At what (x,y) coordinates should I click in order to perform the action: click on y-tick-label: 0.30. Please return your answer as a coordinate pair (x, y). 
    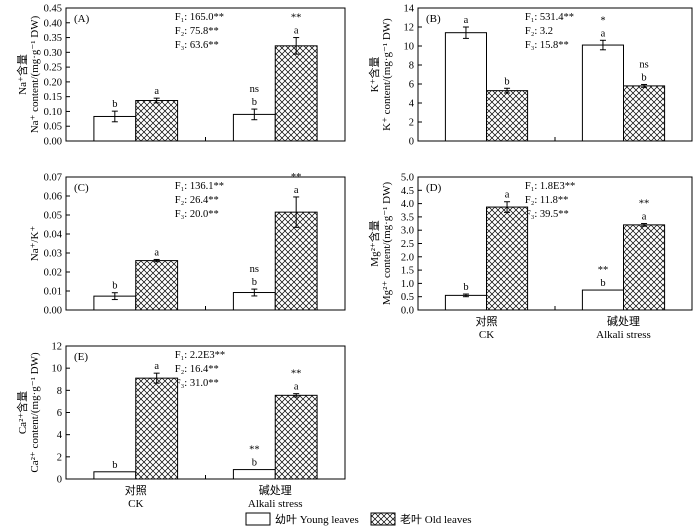
    Looking at the image, I should click on (53, 53).